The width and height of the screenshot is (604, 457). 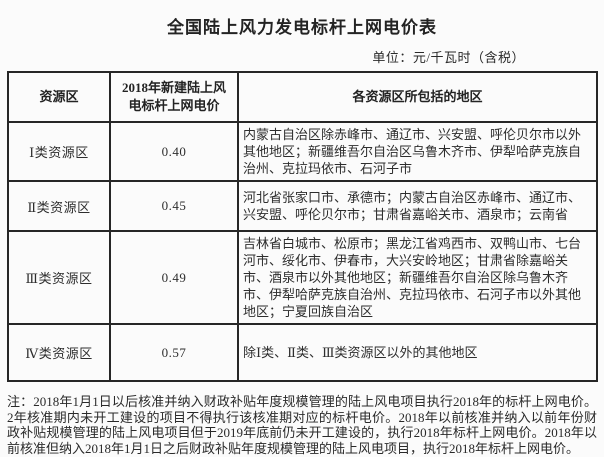 What do you see at coordinates (174, 352) in the screenshot?
I see `price-cell: 0.57` at bounding box center [174, 352].